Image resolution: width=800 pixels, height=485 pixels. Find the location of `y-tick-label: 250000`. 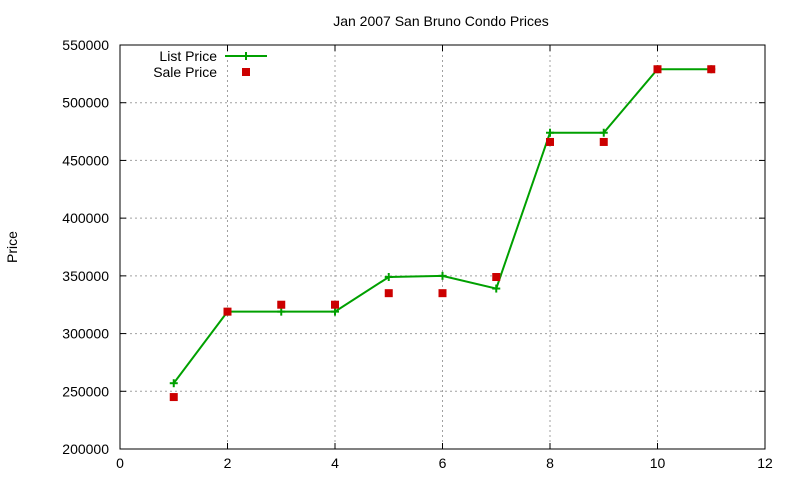

y-tick-label: 250000 is located at coordinates (85, 391).